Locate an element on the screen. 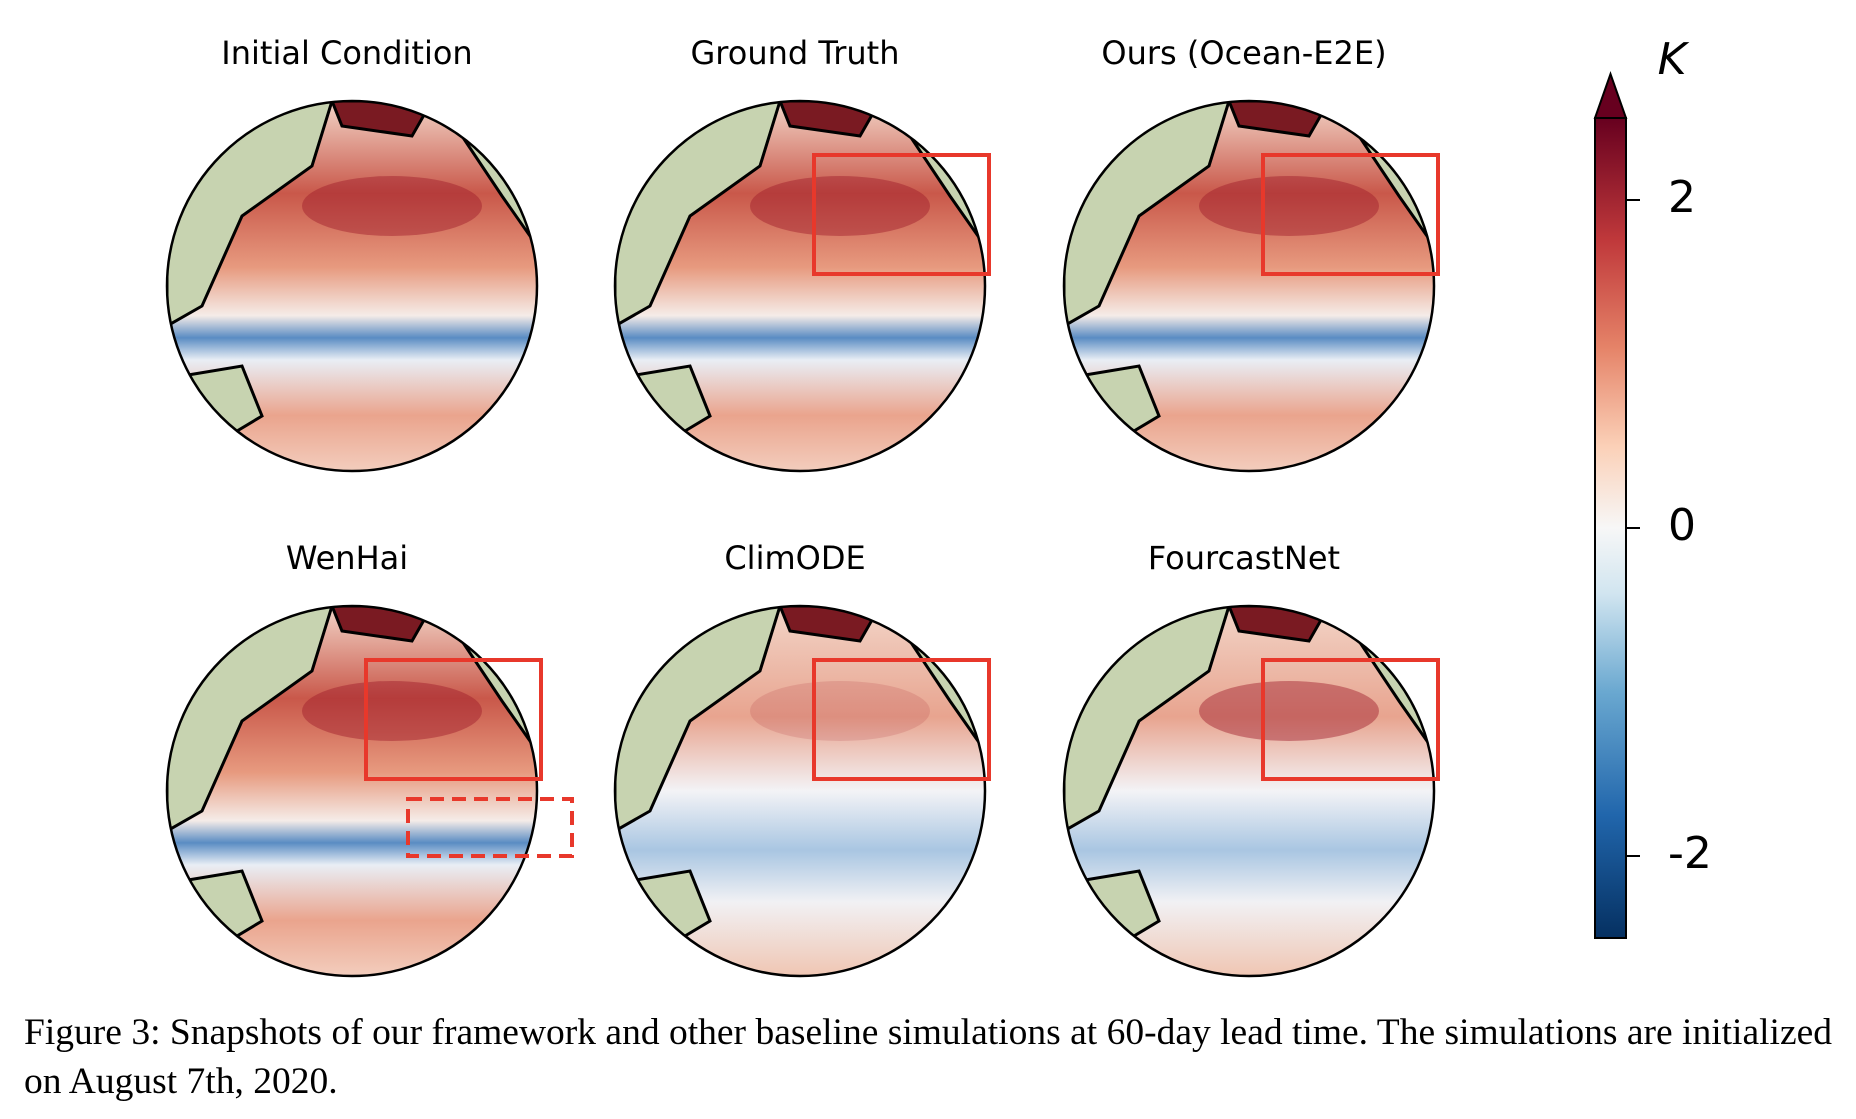 Image resolution: width=1856 pixels, height=1119 pixels. panel-title: Ours (Ocean-E2E) is located at coordinates (1243, 53).